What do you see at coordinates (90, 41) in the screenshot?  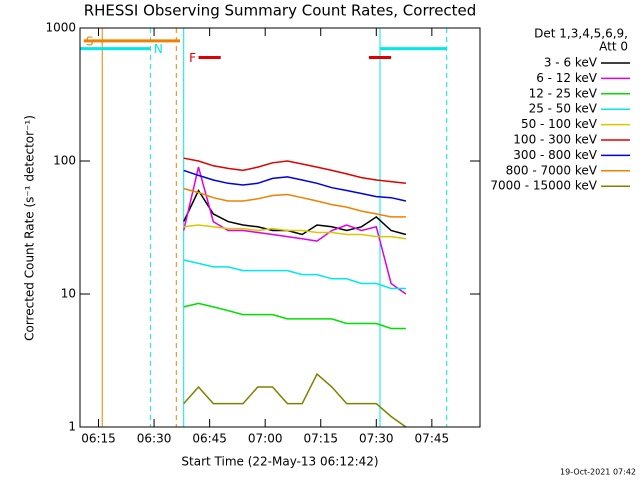 I see `flag-label: S` at bounding box center [90, 41].